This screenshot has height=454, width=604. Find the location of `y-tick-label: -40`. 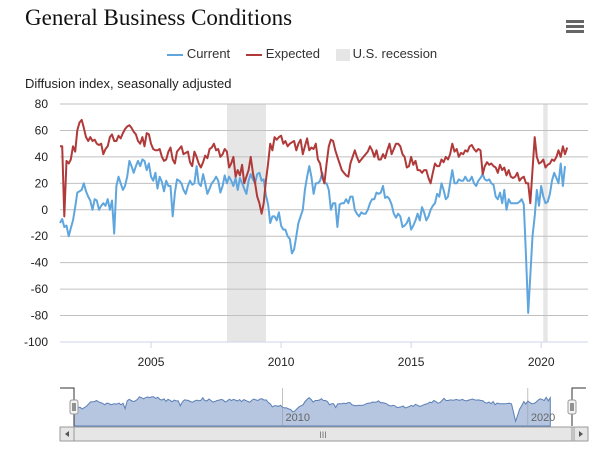

y-tick-label: -40 is located at coordinates (40, 263).